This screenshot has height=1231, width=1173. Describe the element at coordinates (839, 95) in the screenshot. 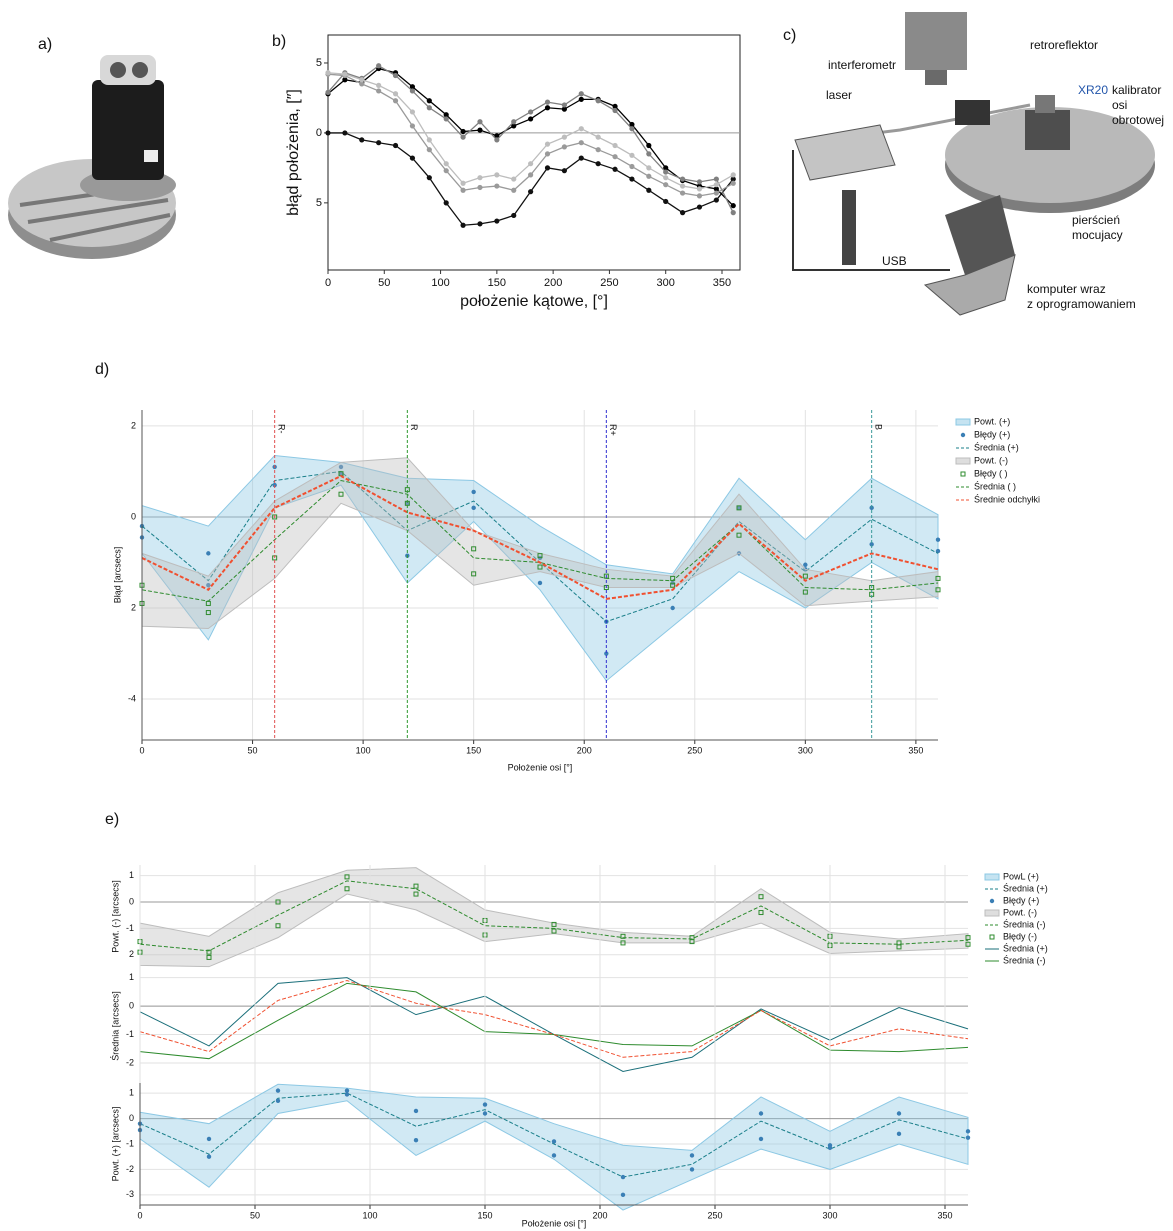

I see `diagram-label: laser` at that location.